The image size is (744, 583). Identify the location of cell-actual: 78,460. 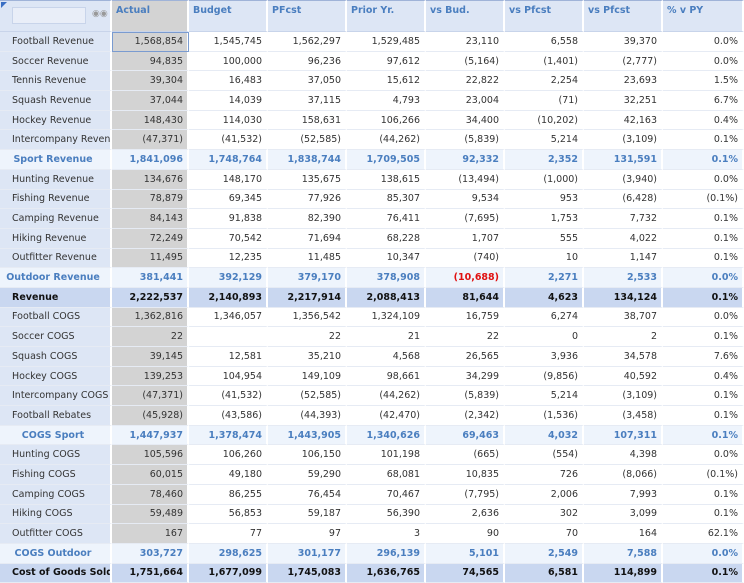
(150, 494).